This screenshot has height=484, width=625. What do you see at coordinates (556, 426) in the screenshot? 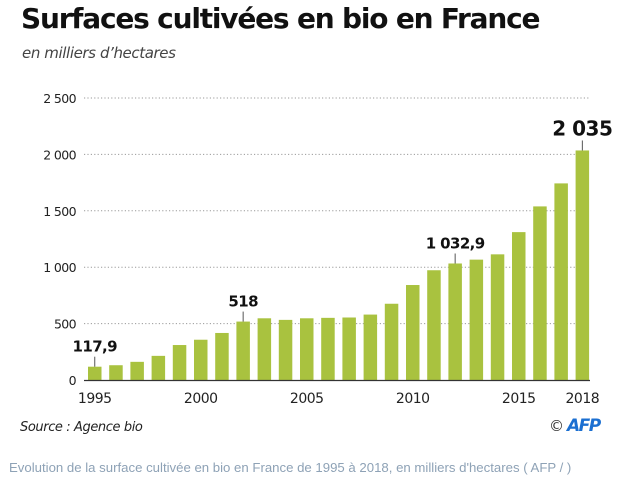
I see `copyright-icon: ©` at bounding box center [556, 426].